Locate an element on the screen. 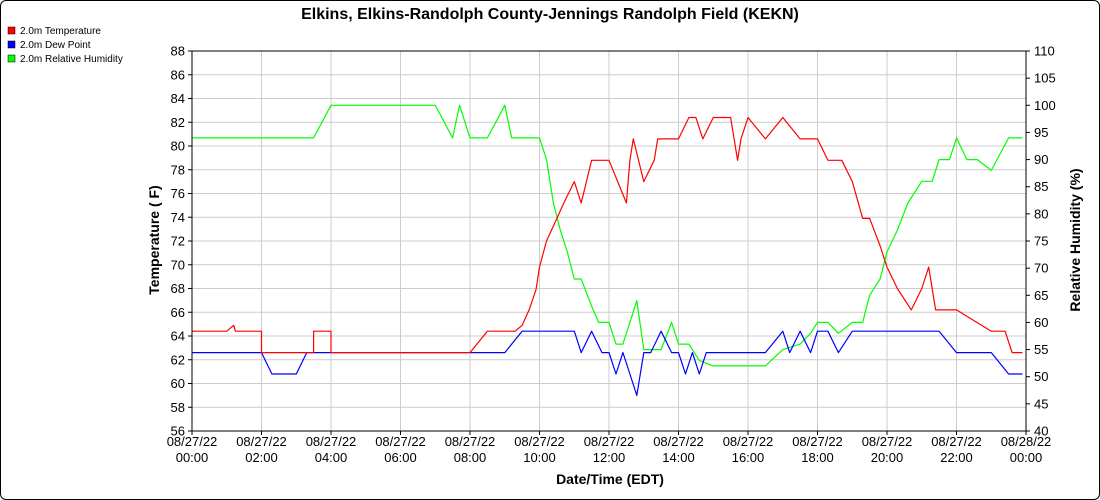  left-tick-label: 88 is located at coordinates (178, 51).